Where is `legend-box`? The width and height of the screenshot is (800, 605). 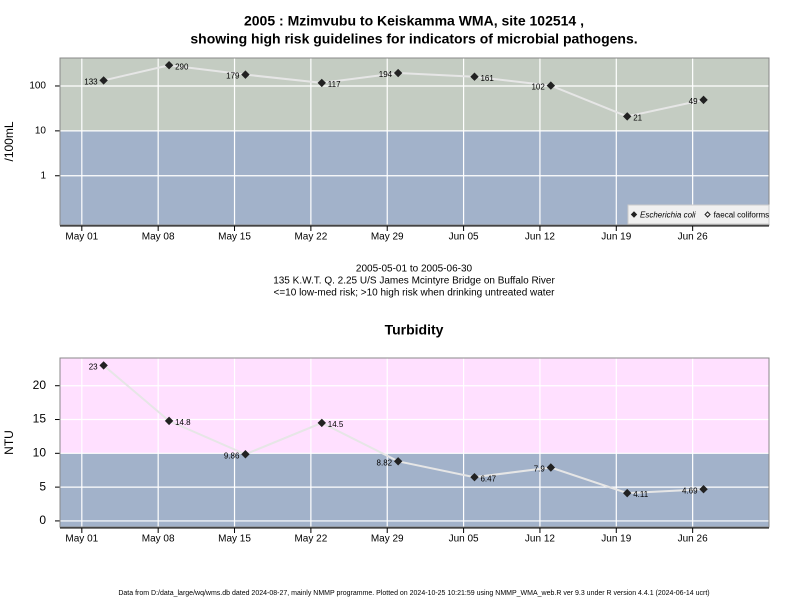 legend-box is located at coordinates (698, 214).